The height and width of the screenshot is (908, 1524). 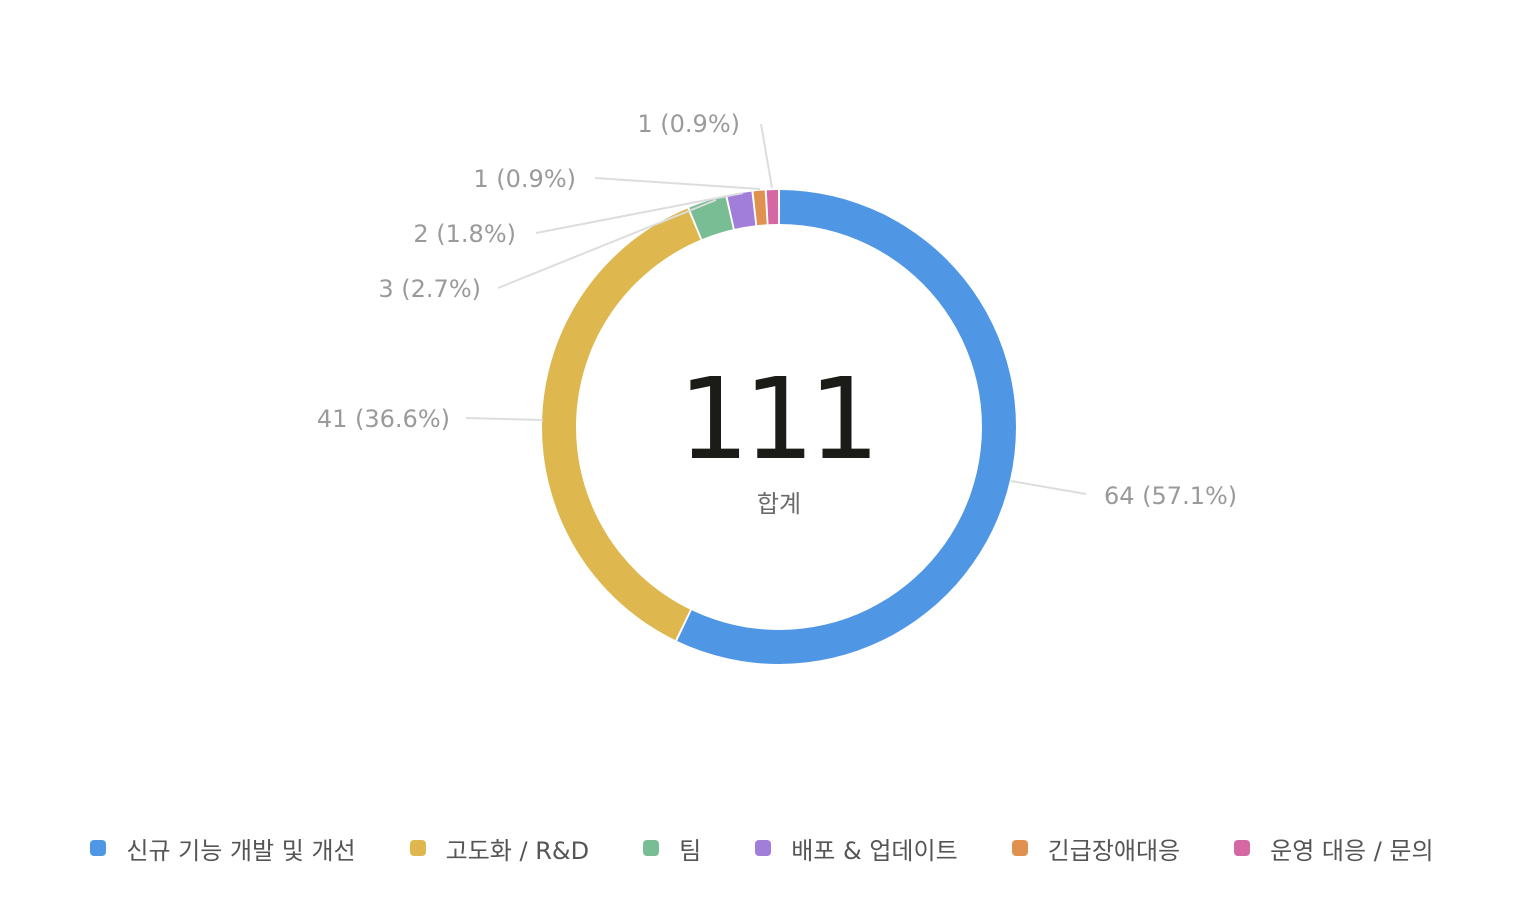 I want to click on legend-label: 신규 기능 개발 및 개선, so click(x=241, y=850).